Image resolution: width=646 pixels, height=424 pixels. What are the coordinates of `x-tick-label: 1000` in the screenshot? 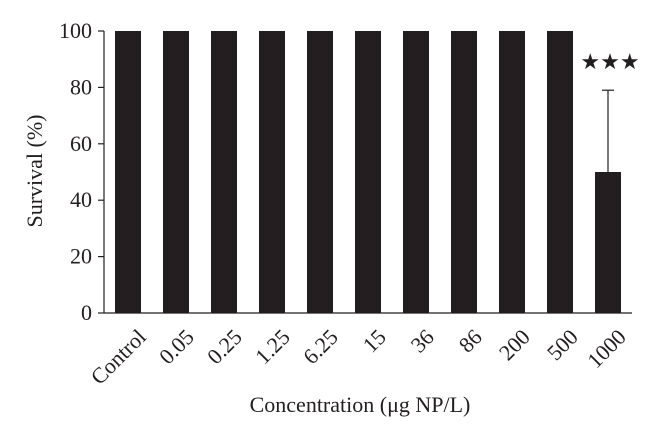 It's located at (606, 348).